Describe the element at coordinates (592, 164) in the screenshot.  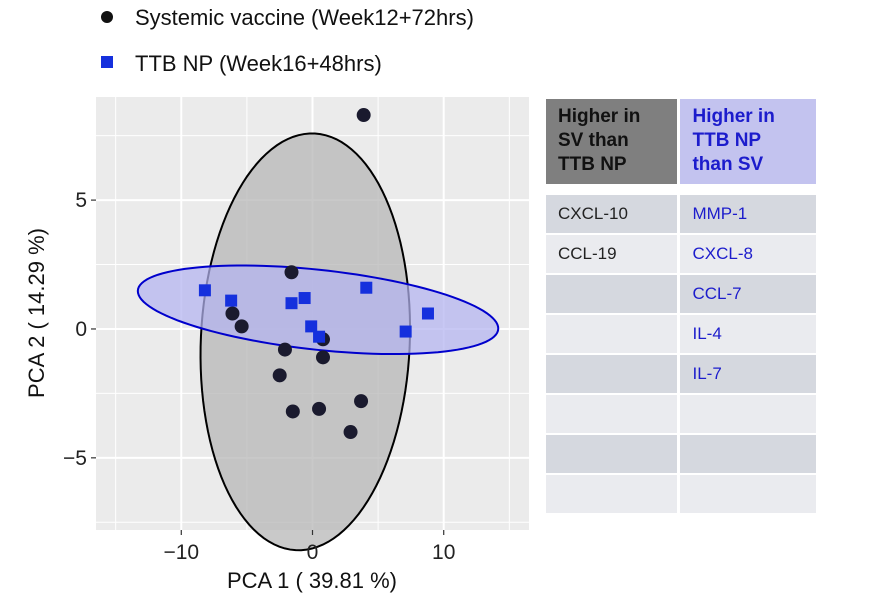
I see `header-sv-line-3: TTB NP` at that location.